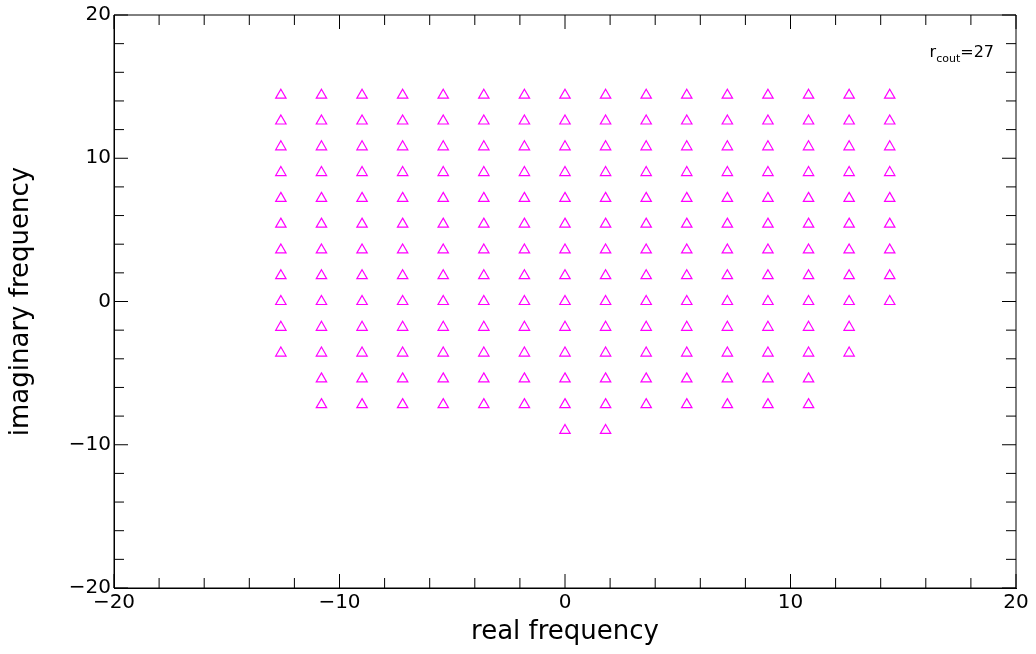 This screenshot has height=654, width=1036. Describe the element at coordinates (98, 13) in the screenshot. I see `y-tick-label: 20` at that location.